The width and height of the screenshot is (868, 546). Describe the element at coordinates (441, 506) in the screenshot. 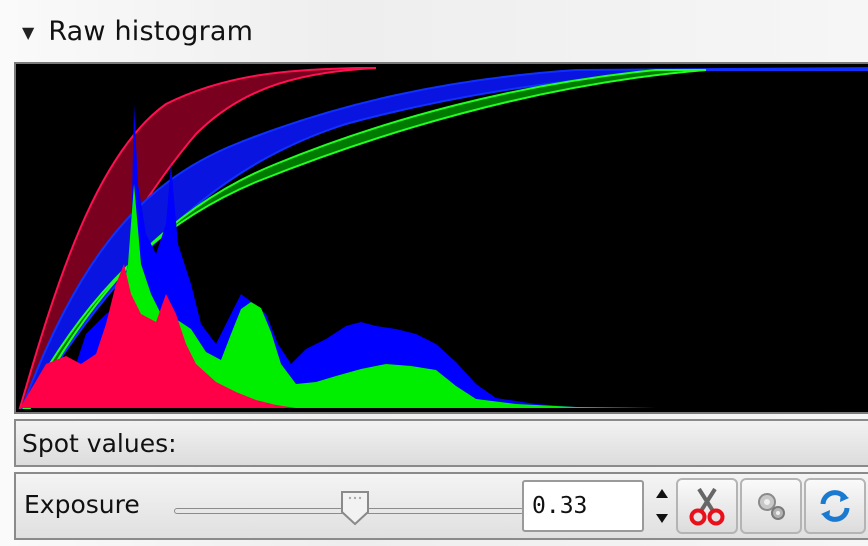

I see `exposure-row: Exposure 0.33` at that location.